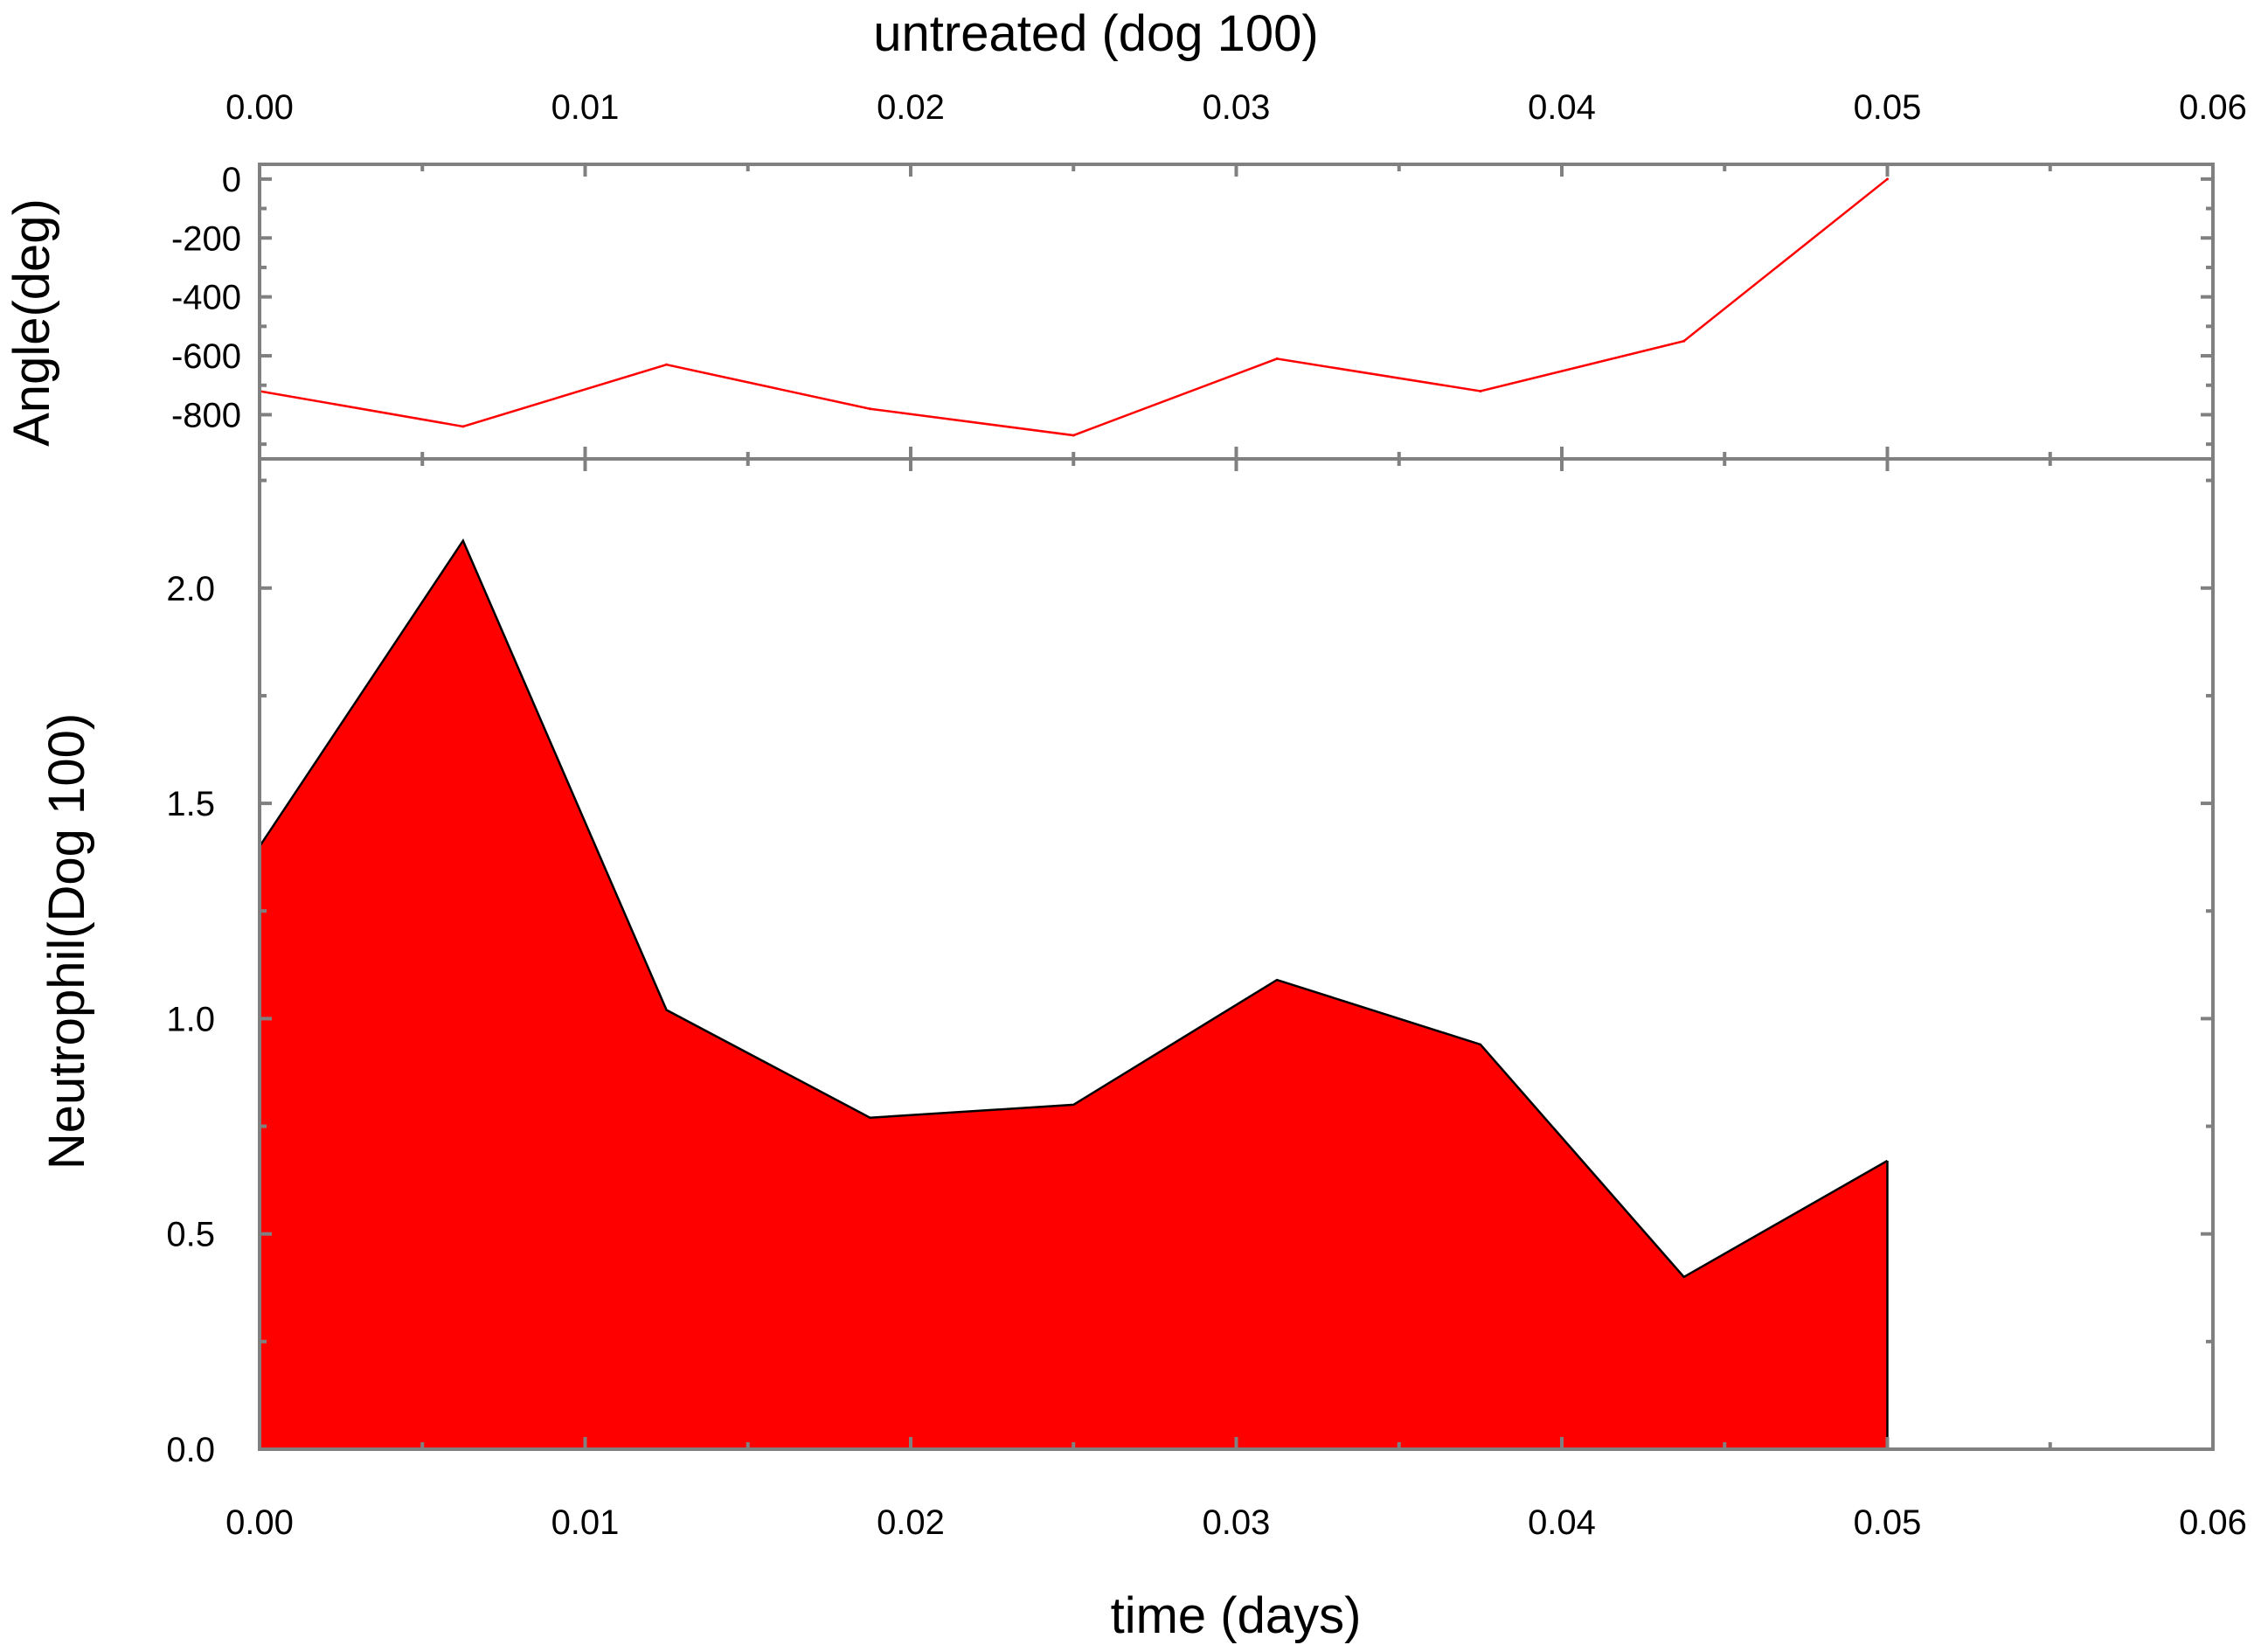 This screenshot has width=2261, height=1652. What do you see at coordinates (206, 356) in the screenshot?
I see `angle-y-tick-label: -600` at bounding box center [206, 356].